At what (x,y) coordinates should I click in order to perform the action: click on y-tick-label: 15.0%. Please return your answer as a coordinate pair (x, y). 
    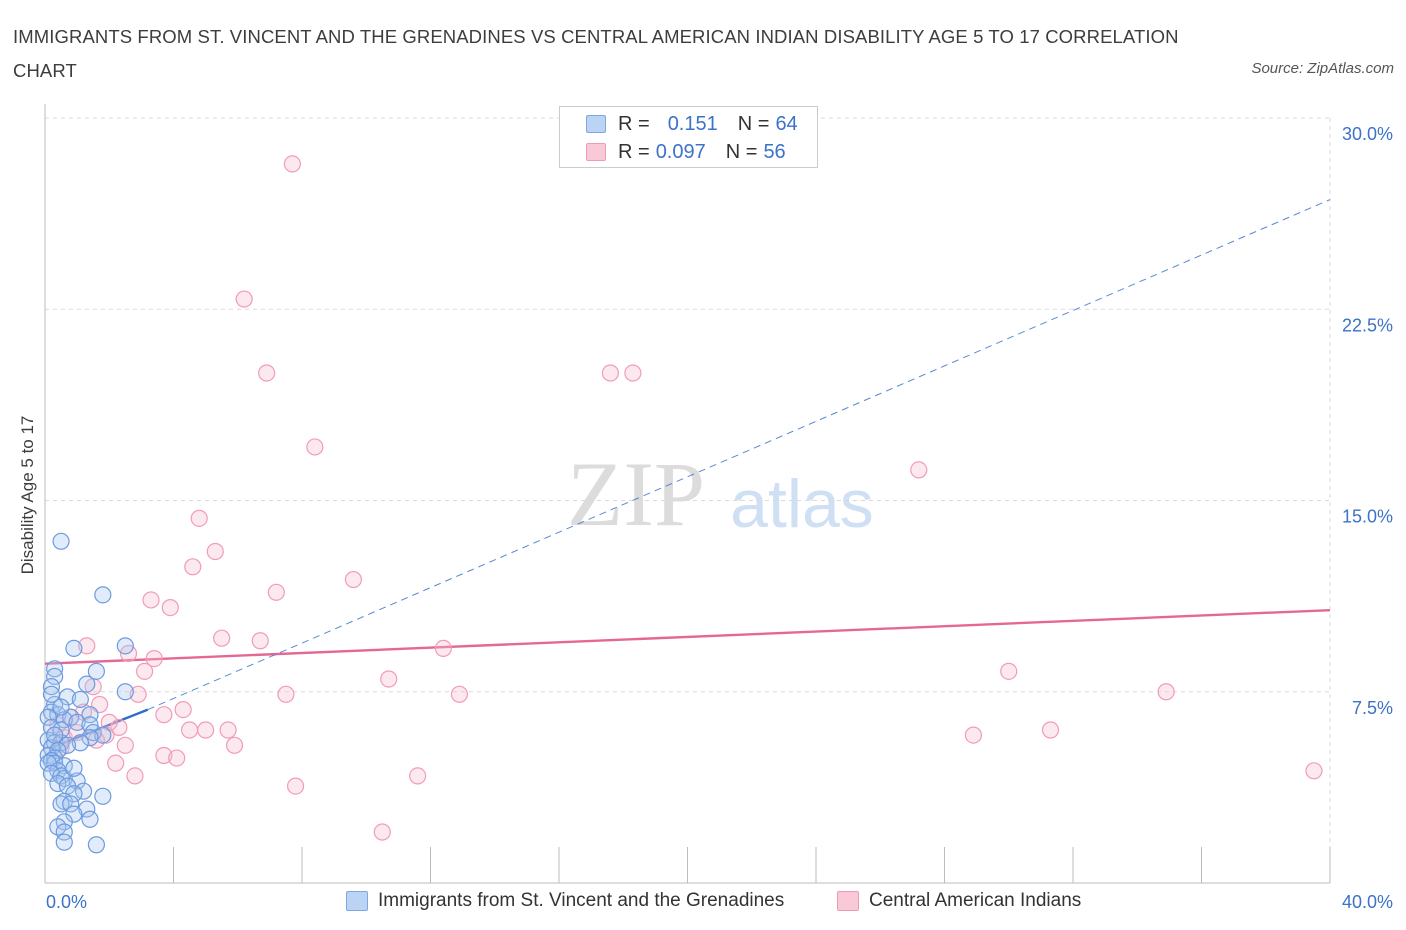
    Looking at the image, I should click on (1367, 517).